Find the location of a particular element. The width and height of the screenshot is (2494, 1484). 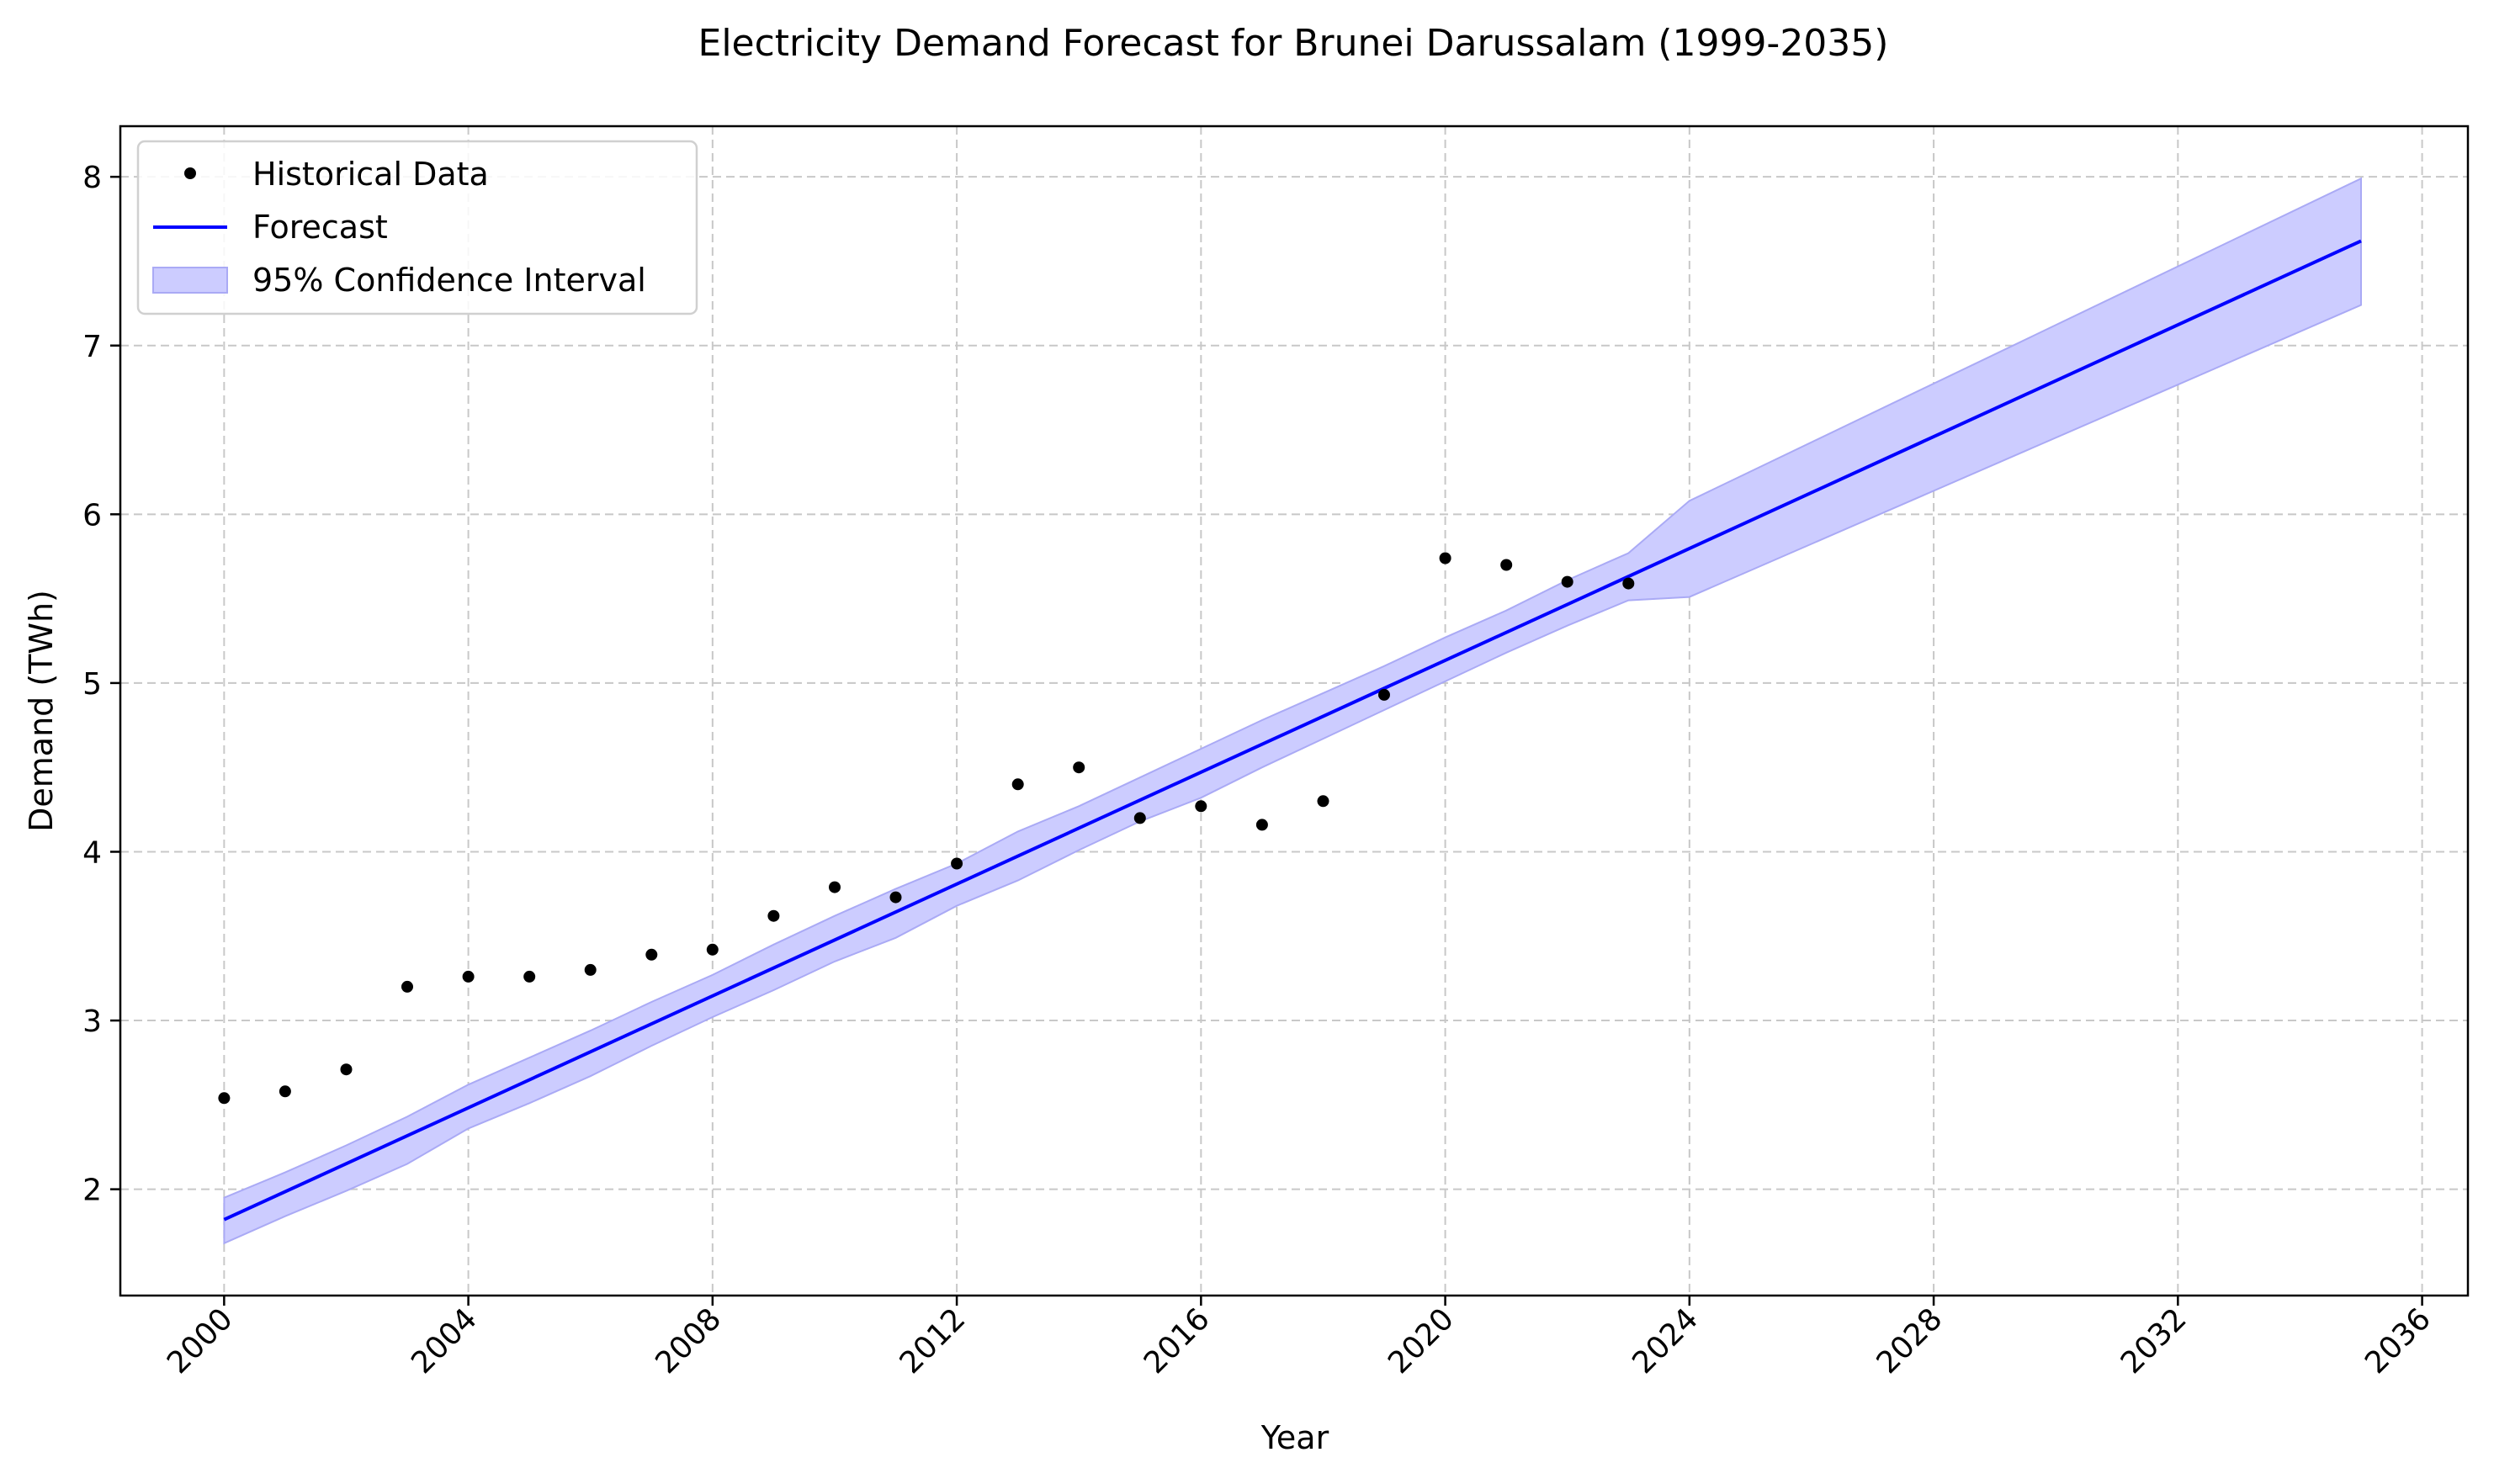

legend-marker-confidence is located at coordinates (190, 280).